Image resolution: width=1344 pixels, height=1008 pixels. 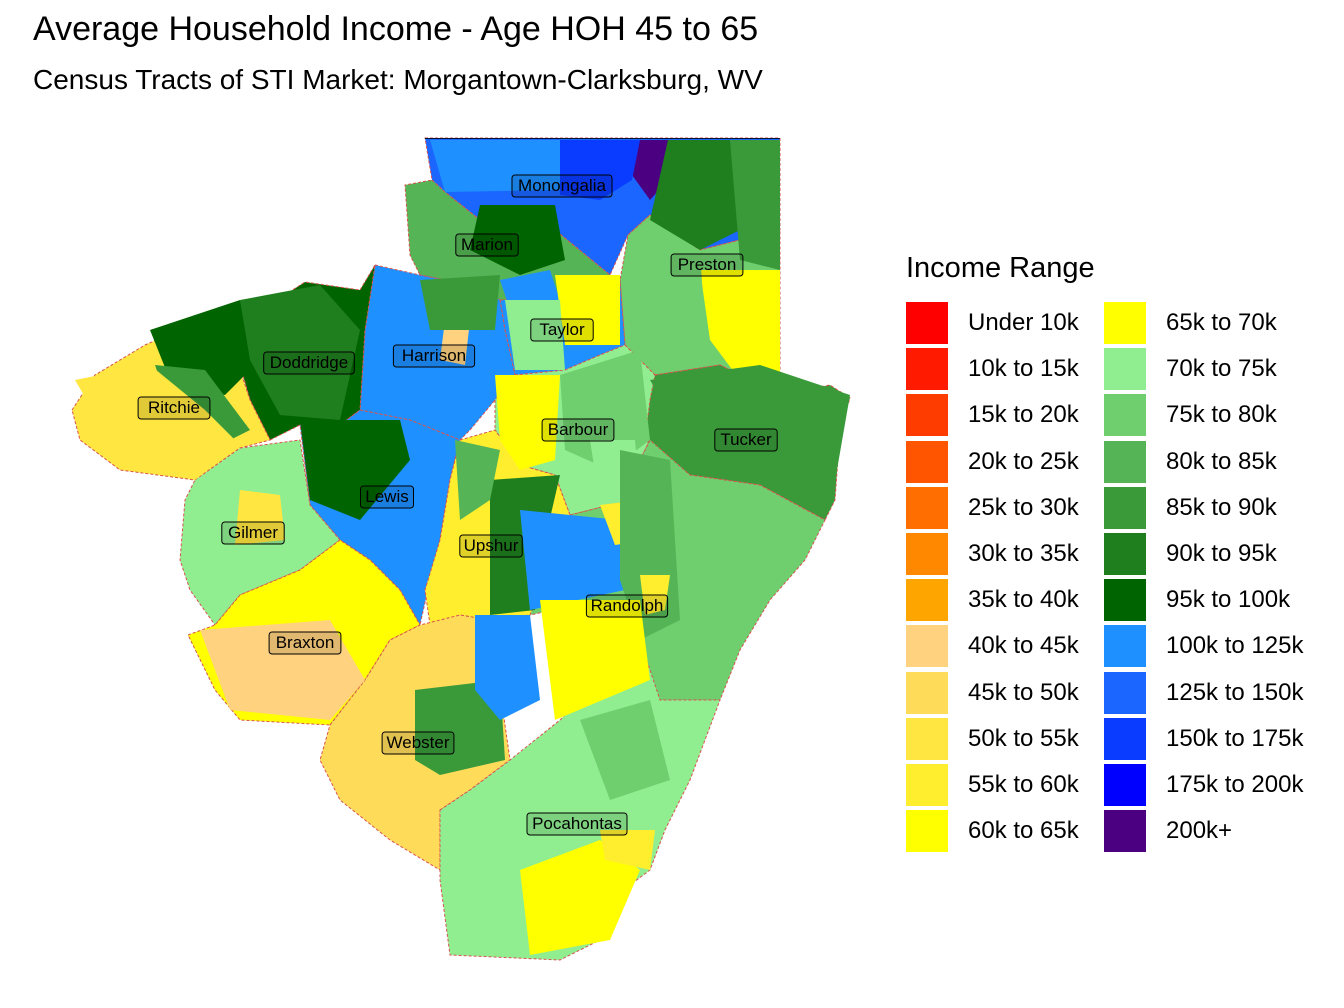 What do you see at coordinates (305, 643) in the screenshot?
I see `county-label-braxton: Braxton` at bounding box center [305, 643].